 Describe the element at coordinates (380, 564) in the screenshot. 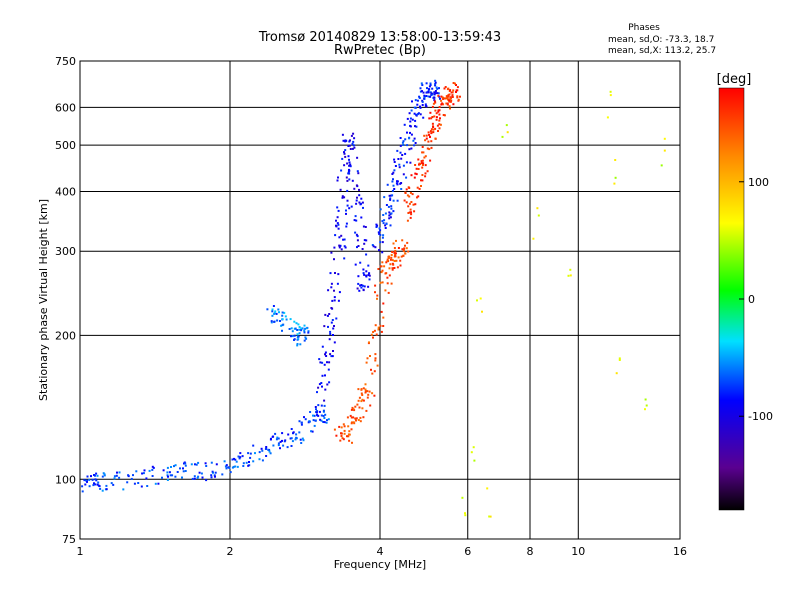

I see `x-axis-label: Frequency [MHz]` at that location.